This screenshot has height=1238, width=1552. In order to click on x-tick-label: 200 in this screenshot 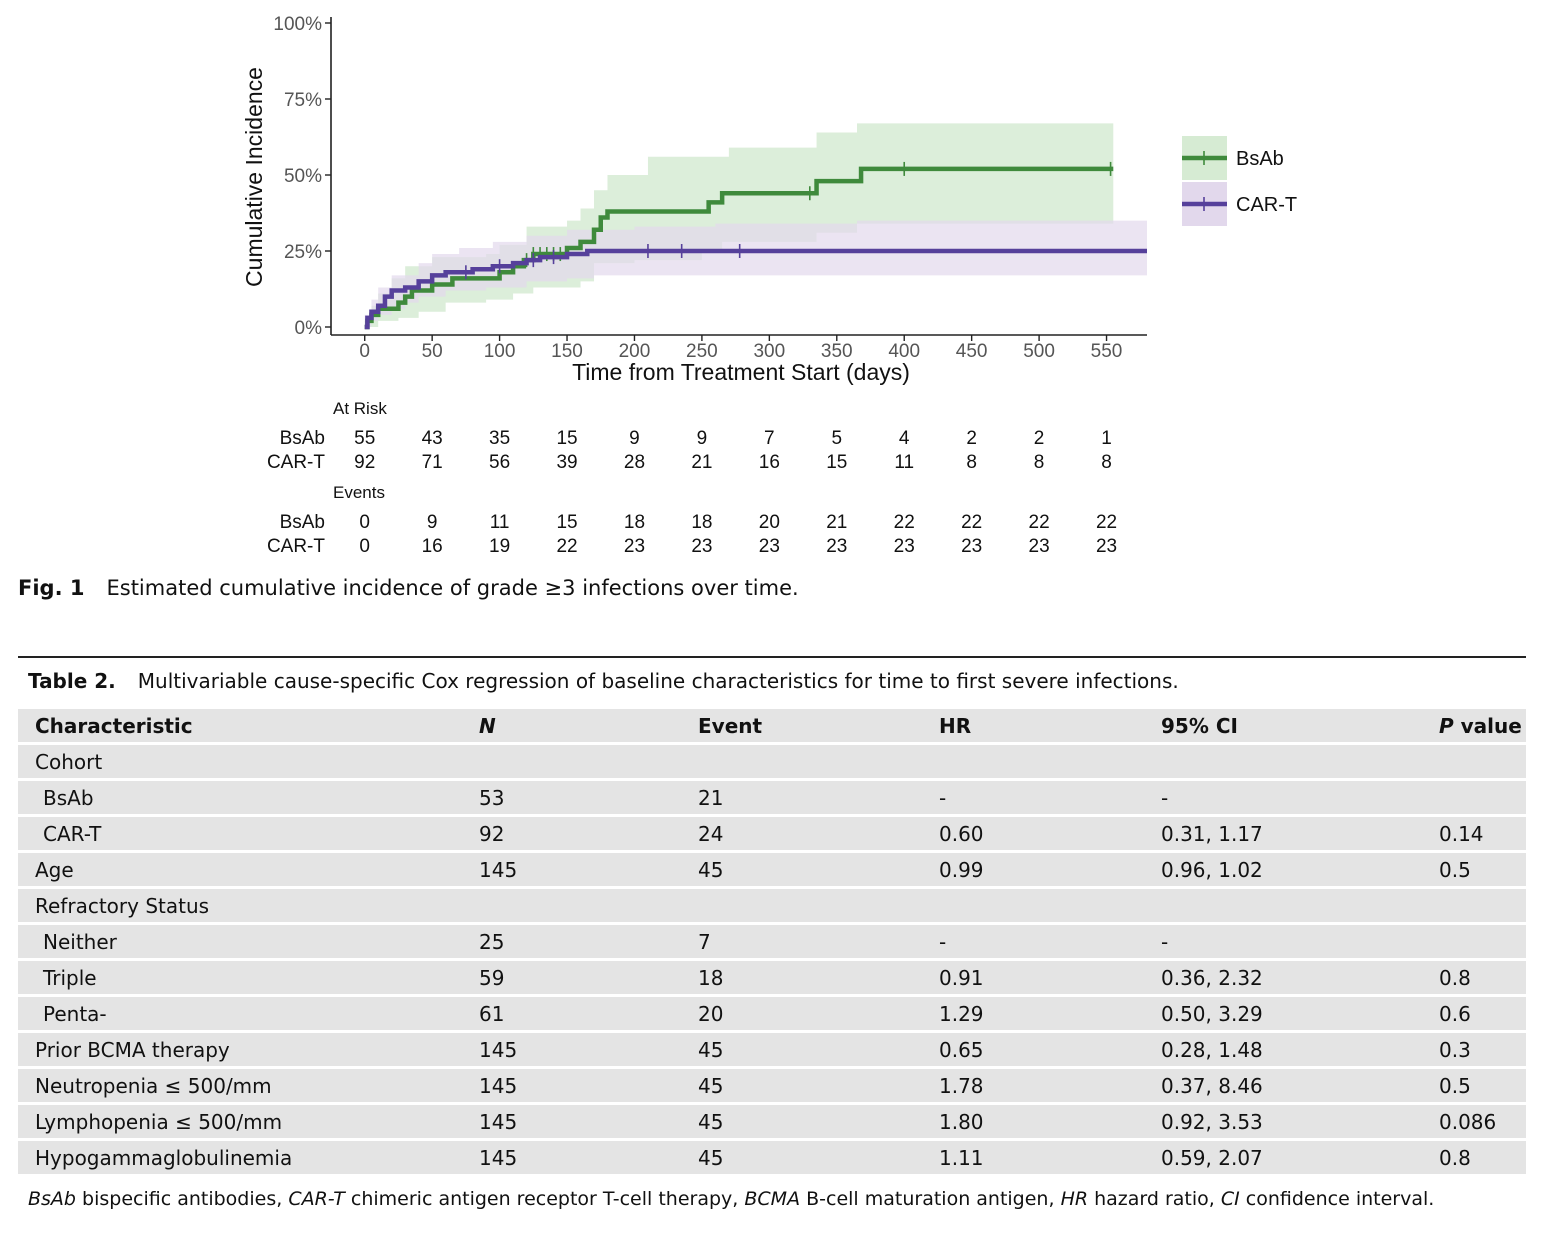, I will do `click(635, 351)`.